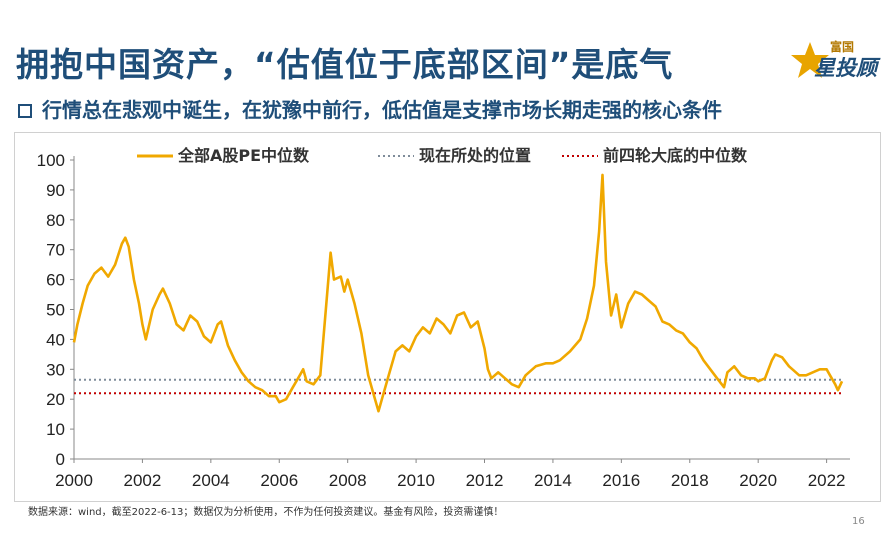  Describe the element at coordinates (74, 480) in the screenshot. I see `x-tick-label: 2000` at that location.